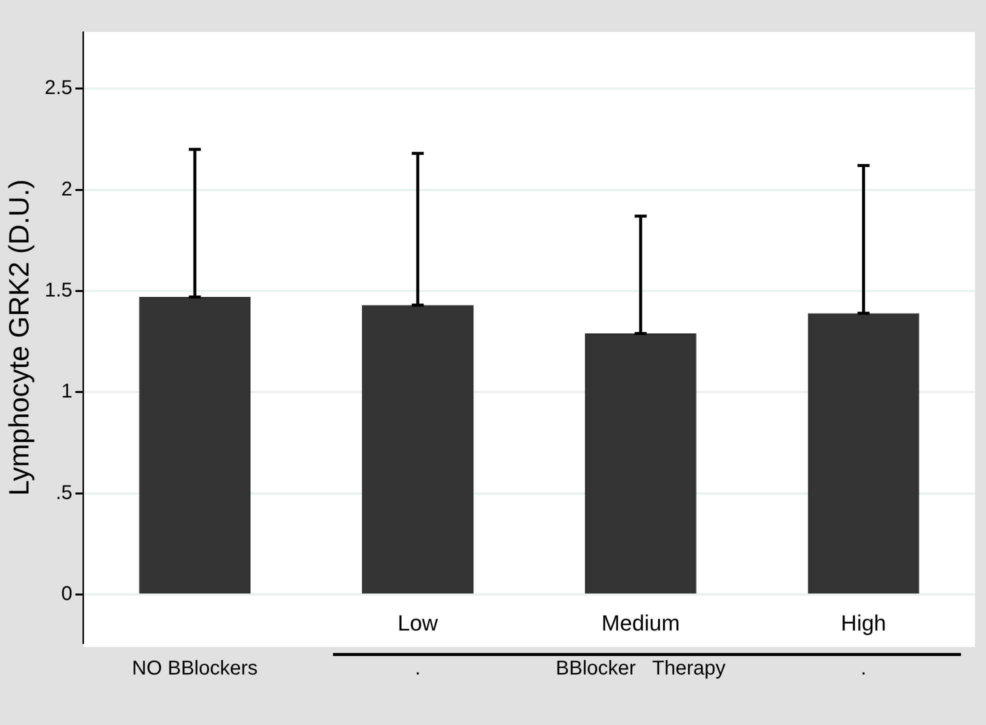  I want to click on x-tick-label: BBlocker Therapy, so click(641, 669).